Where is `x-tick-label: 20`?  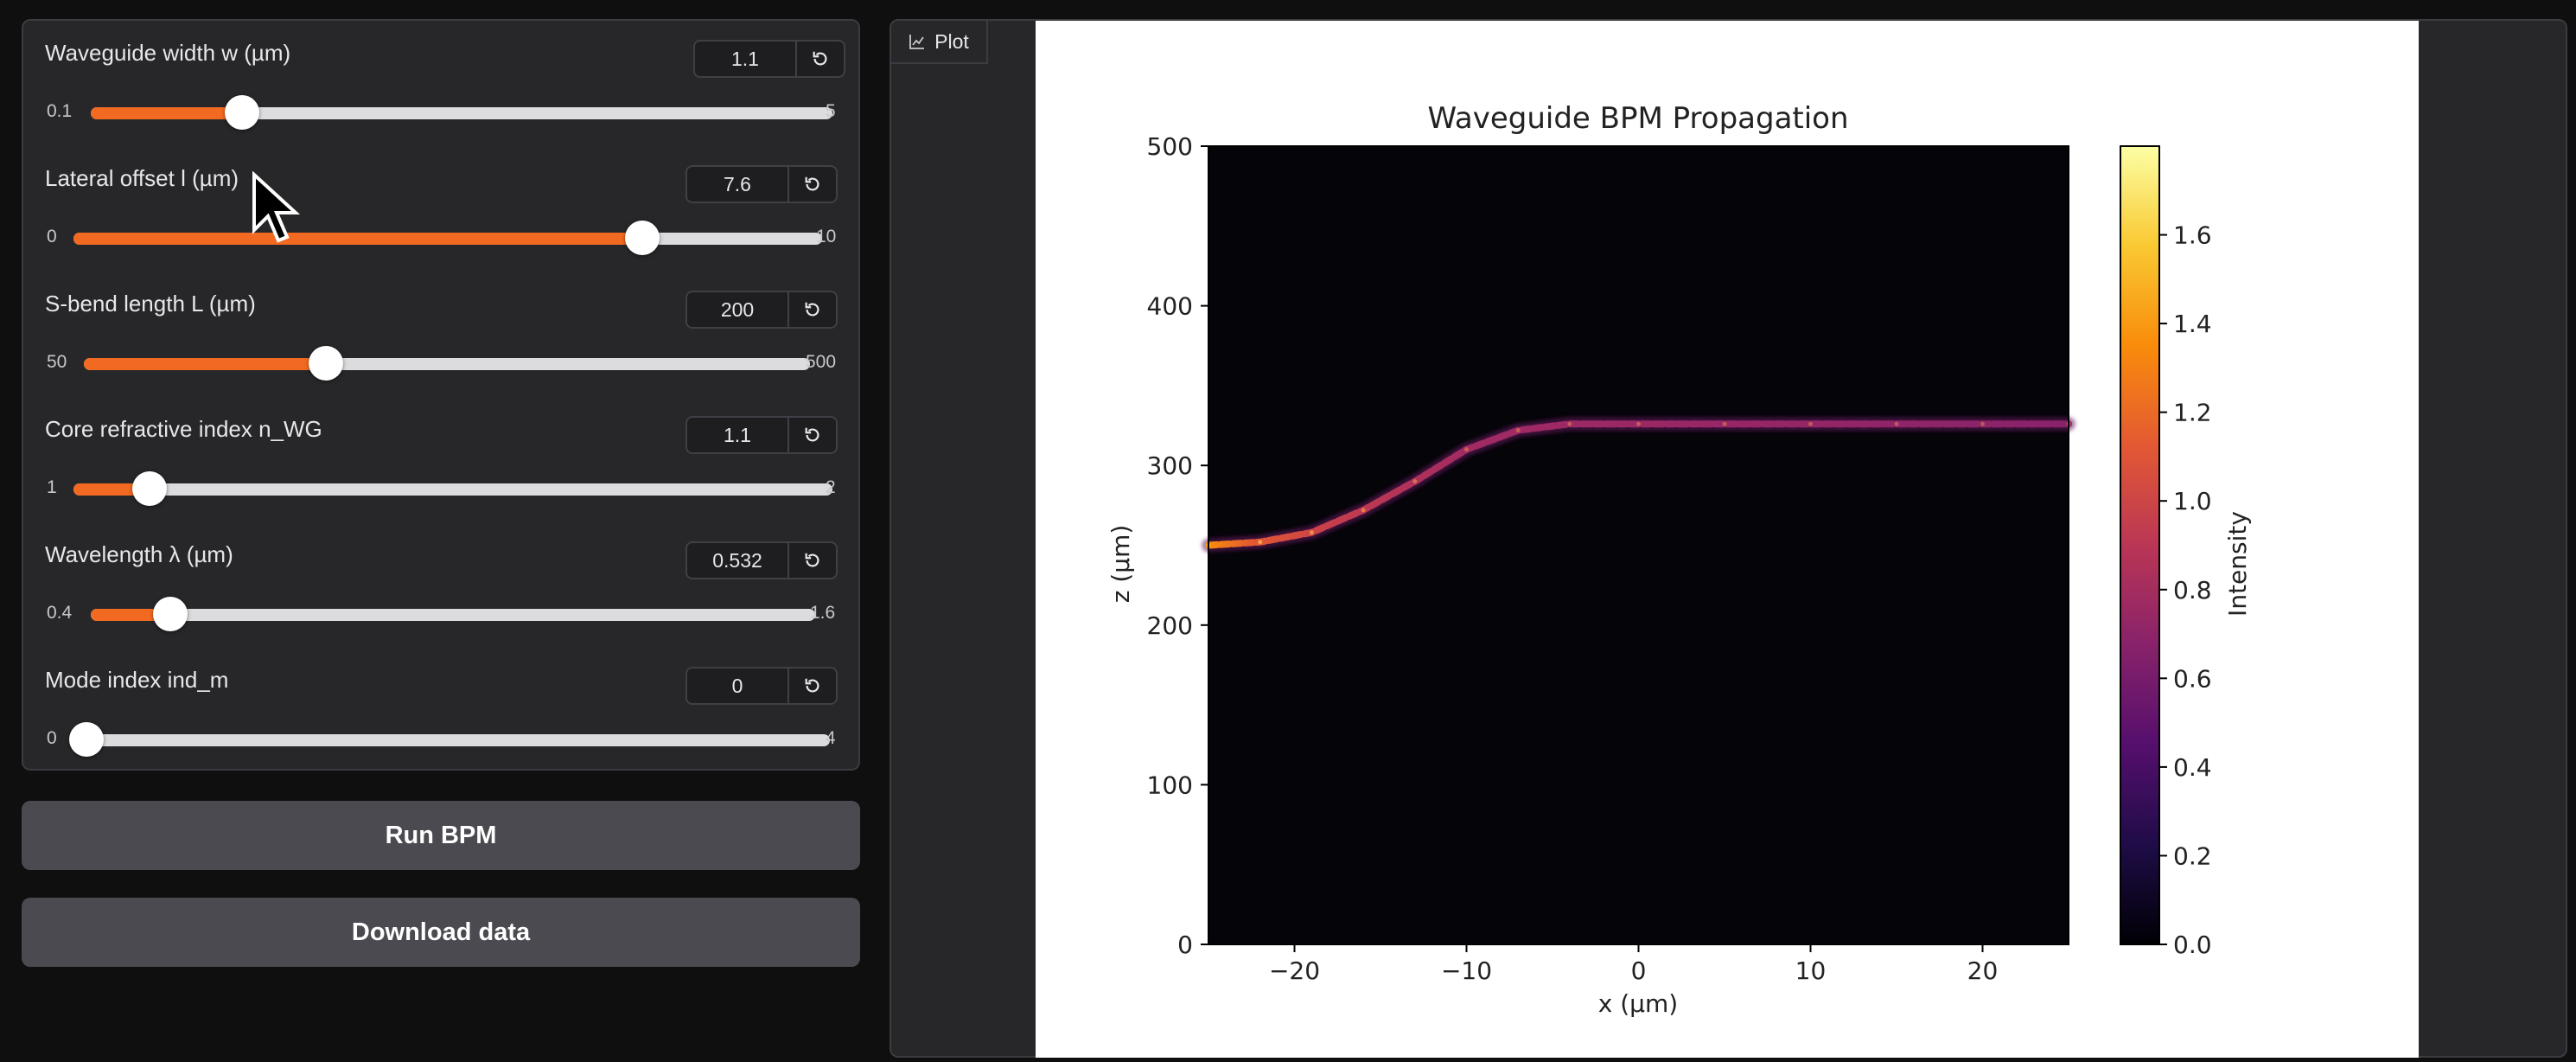
x-tick-label: 20 is located at coordinates (1983, 970).